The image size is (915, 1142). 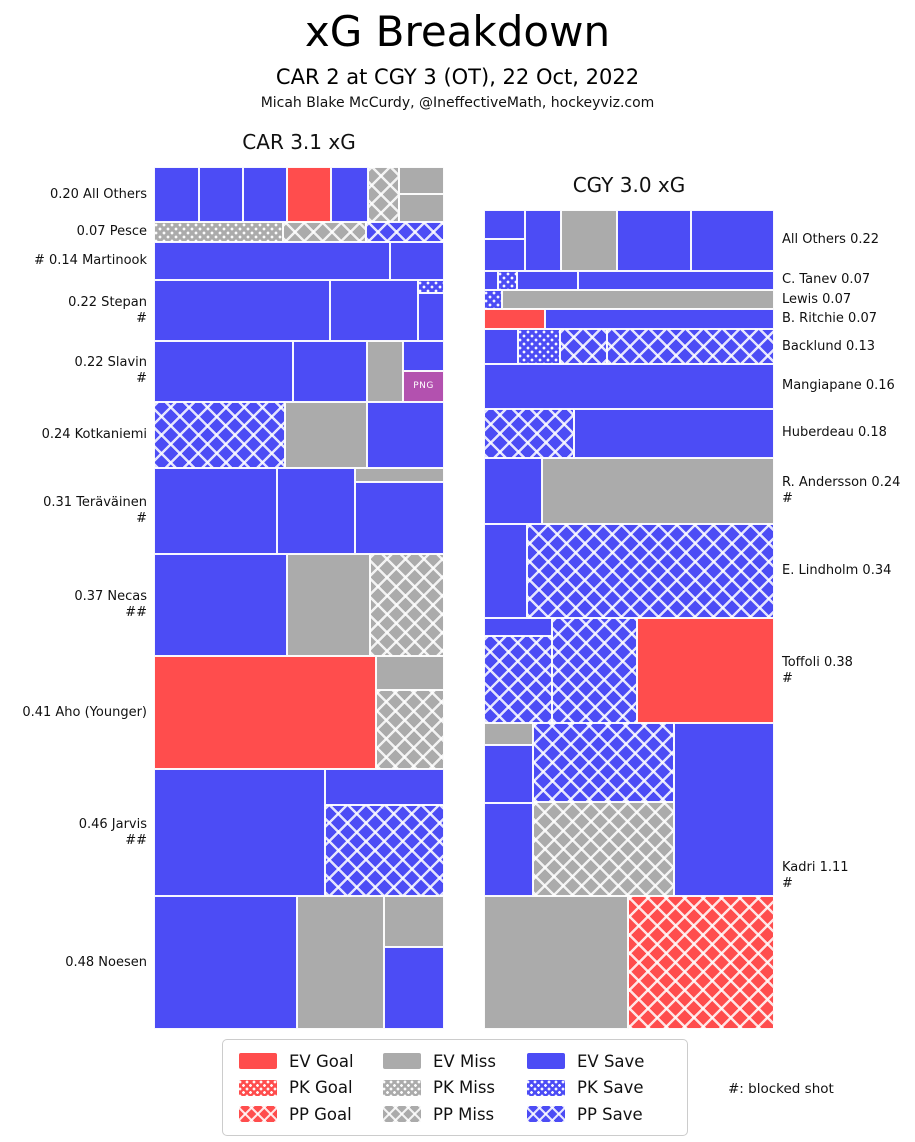 I want to click on row-label-pesce: 0.07 Pesce, so click(x=111, y=231).